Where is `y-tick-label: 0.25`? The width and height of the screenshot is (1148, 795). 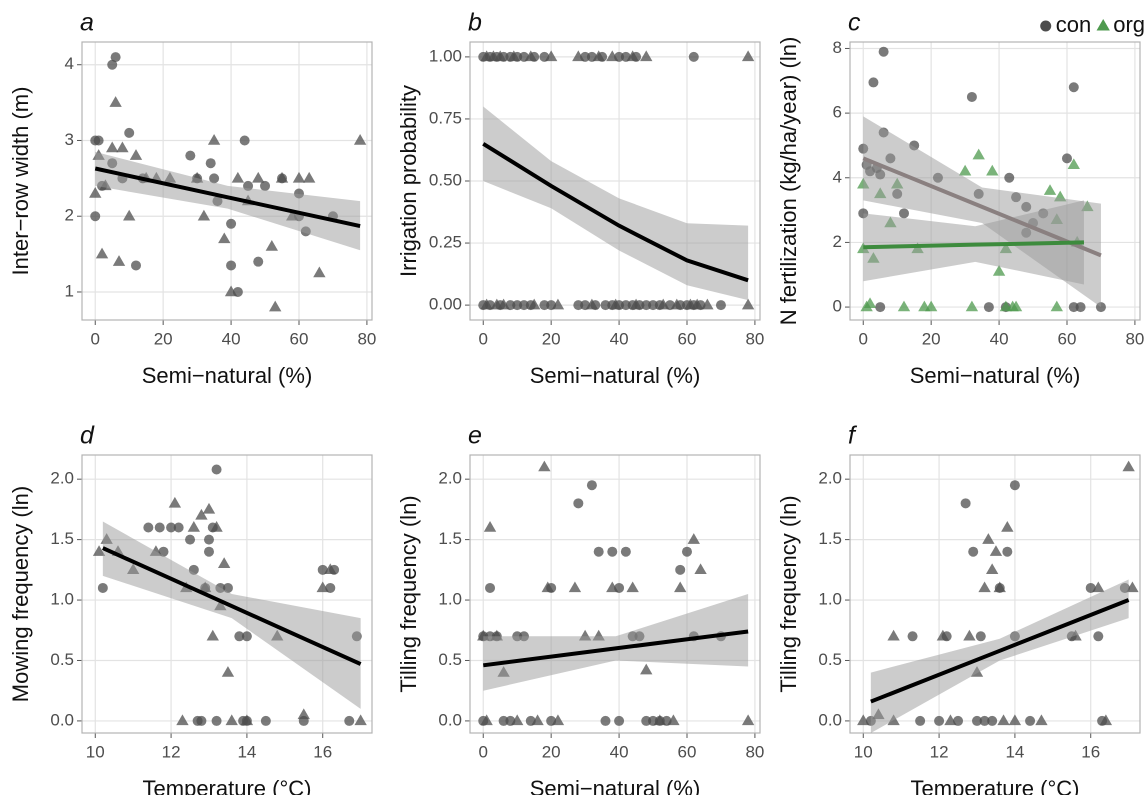
y-tick-label: 0.25 is located at coordinates (445, 242).